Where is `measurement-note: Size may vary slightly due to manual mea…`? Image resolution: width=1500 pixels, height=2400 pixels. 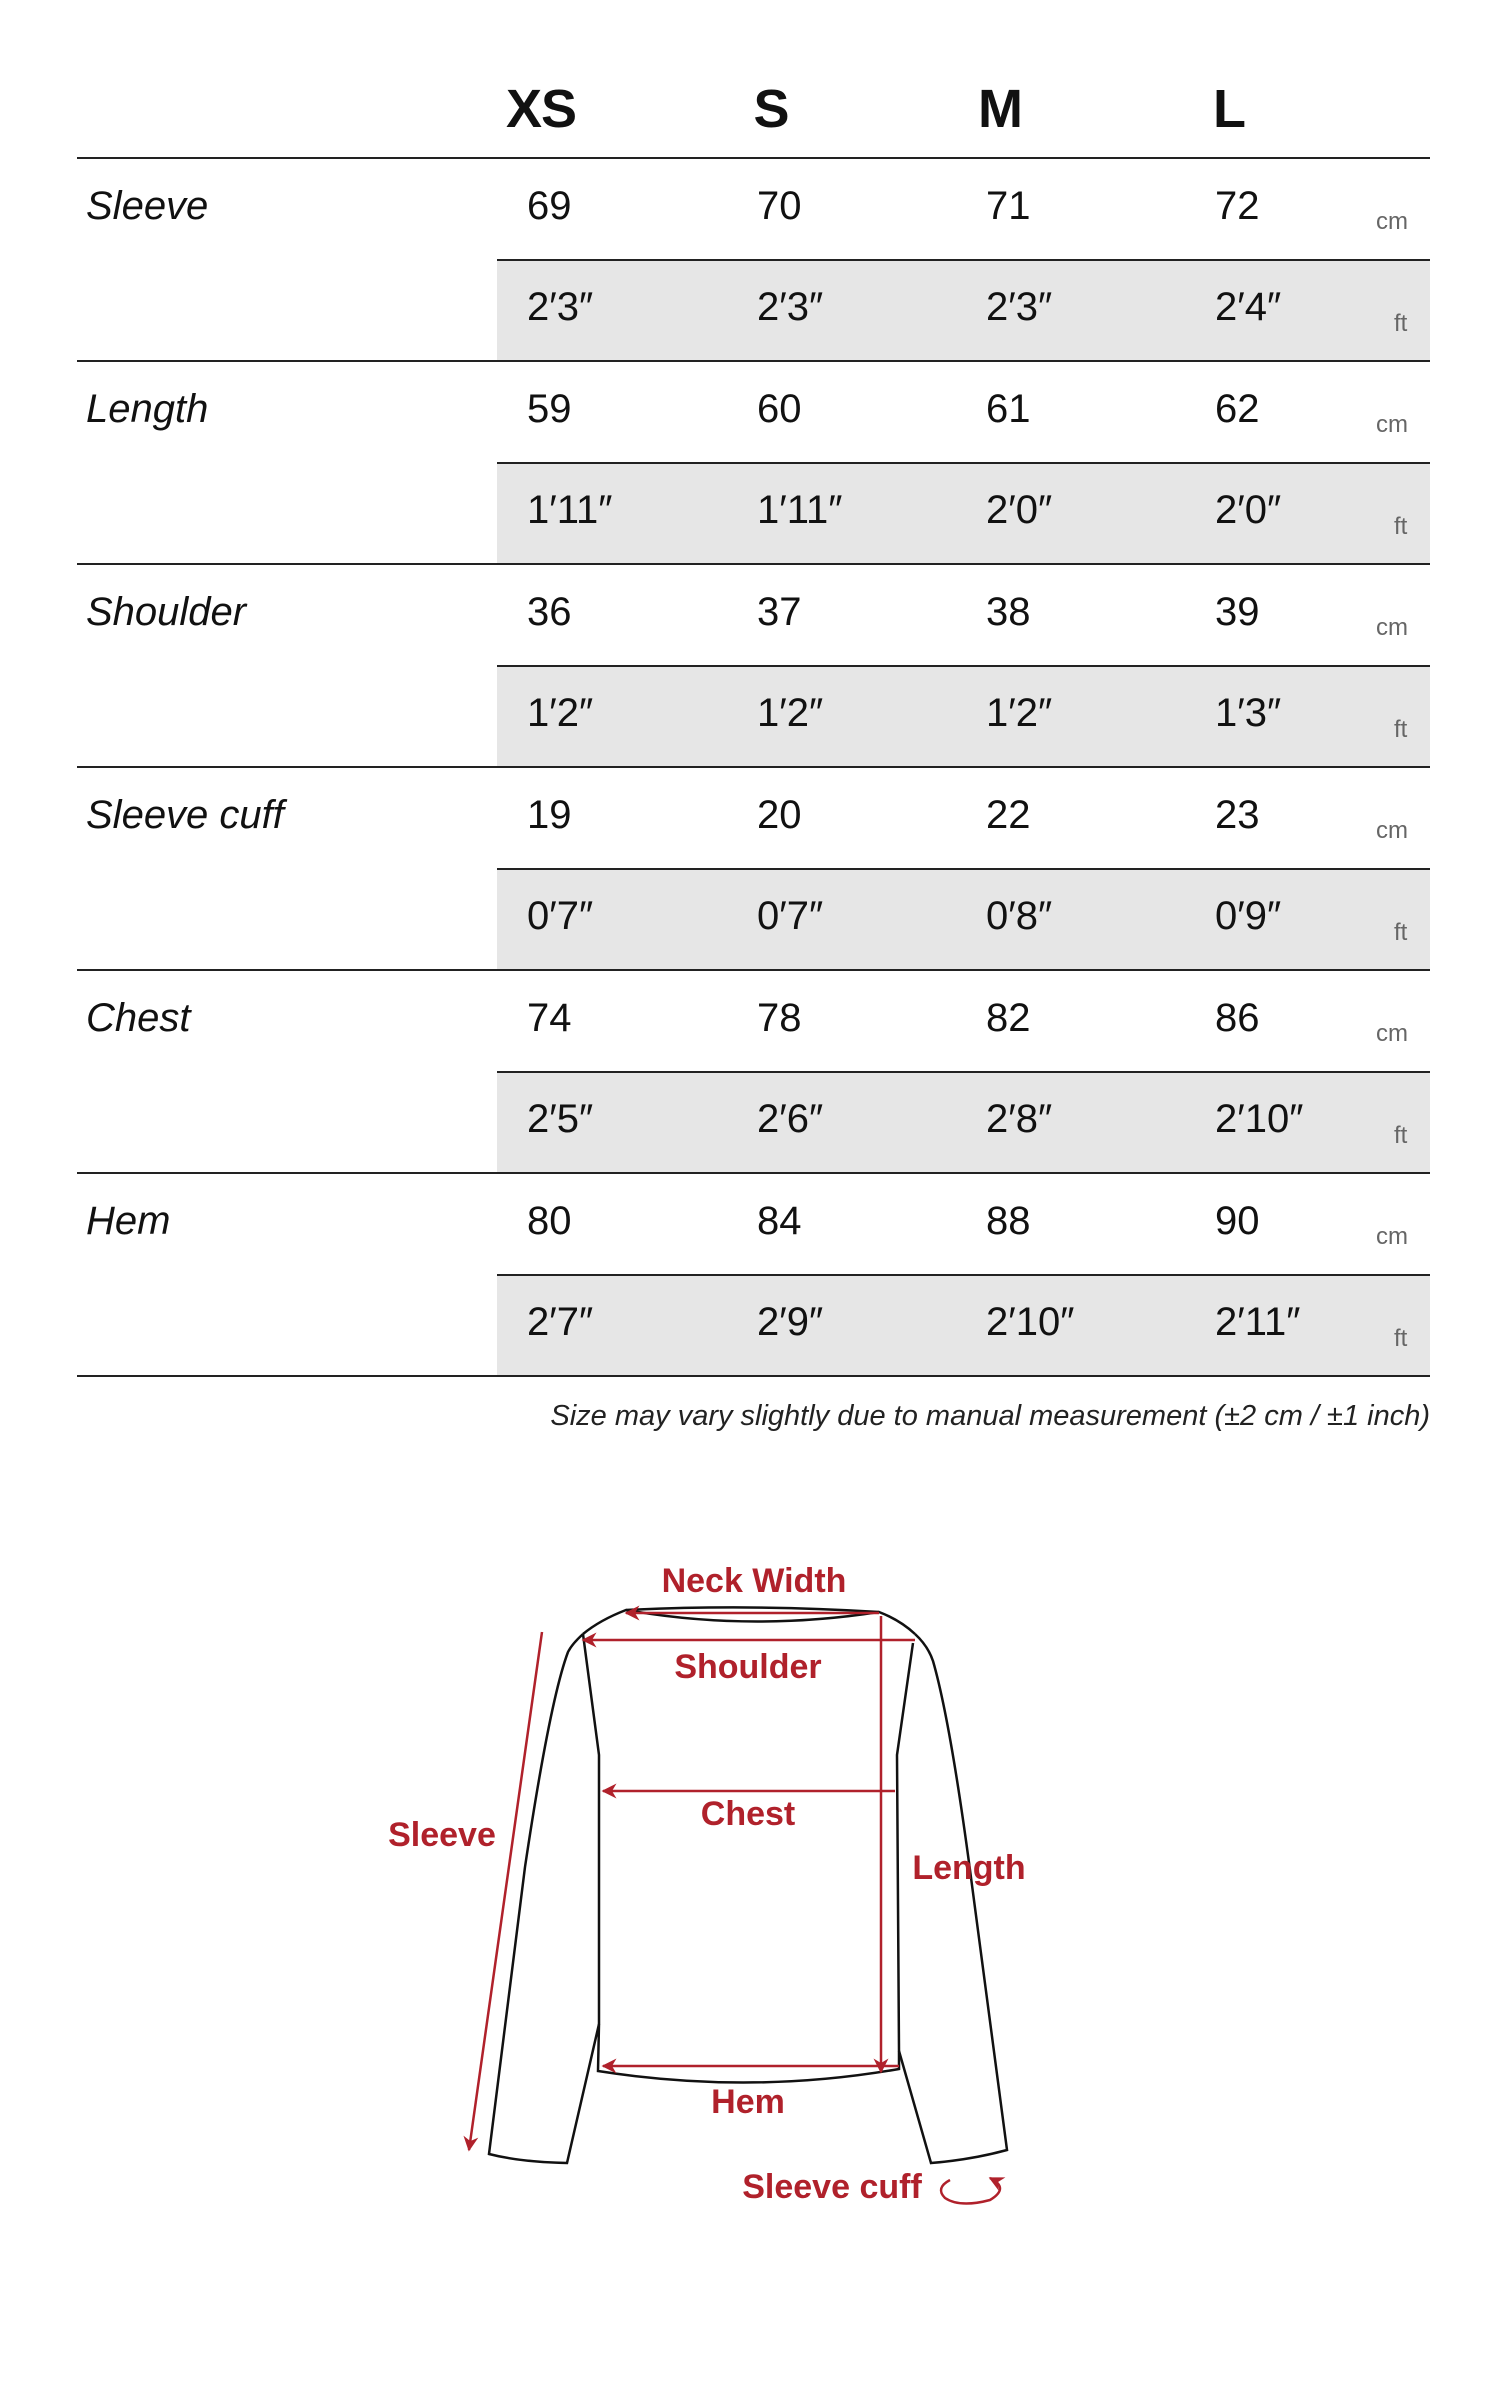
measurement-note: Size may vary slightly due to manual mea… is located at coordinates (990, 1416).